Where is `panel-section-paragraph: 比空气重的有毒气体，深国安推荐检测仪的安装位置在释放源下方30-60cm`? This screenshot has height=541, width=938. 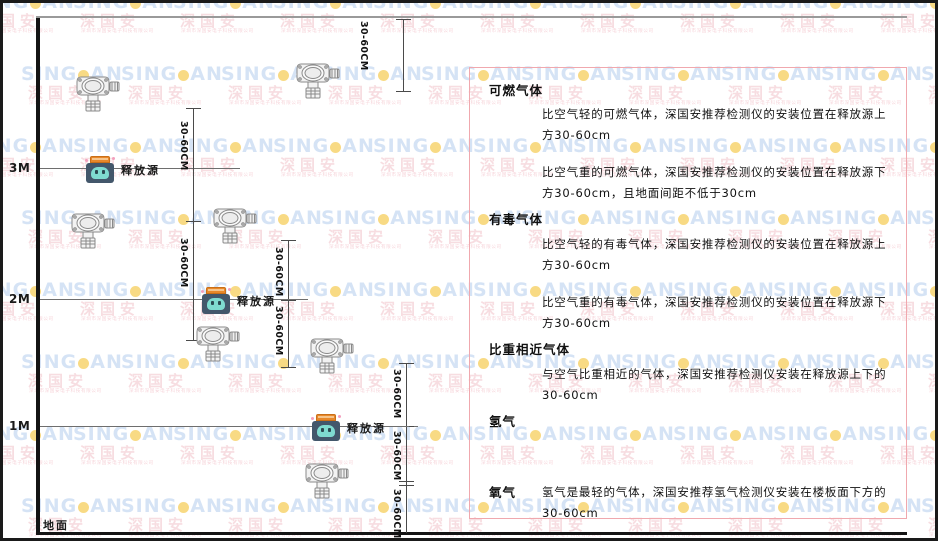
panel-section-paragraph: 比空气重的有毒气体，深国安推荐检测仪的安装位置在释放源下方30-60cm is located at coordinates (714, 312).